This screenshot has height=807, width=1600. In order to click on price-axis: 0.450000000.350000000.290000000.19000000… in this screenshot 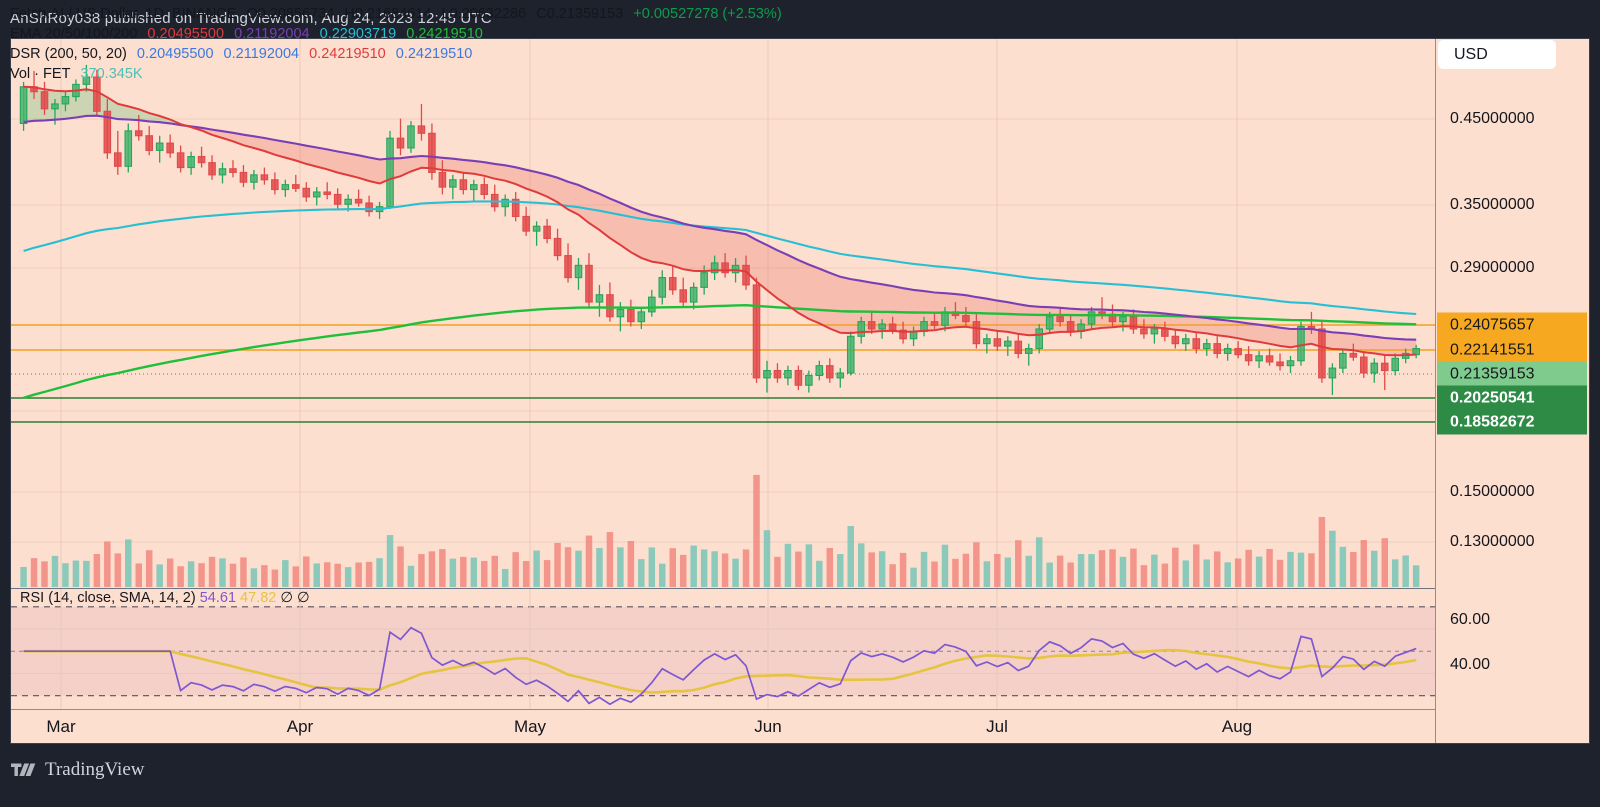, I will do `click(1512, 391)`.